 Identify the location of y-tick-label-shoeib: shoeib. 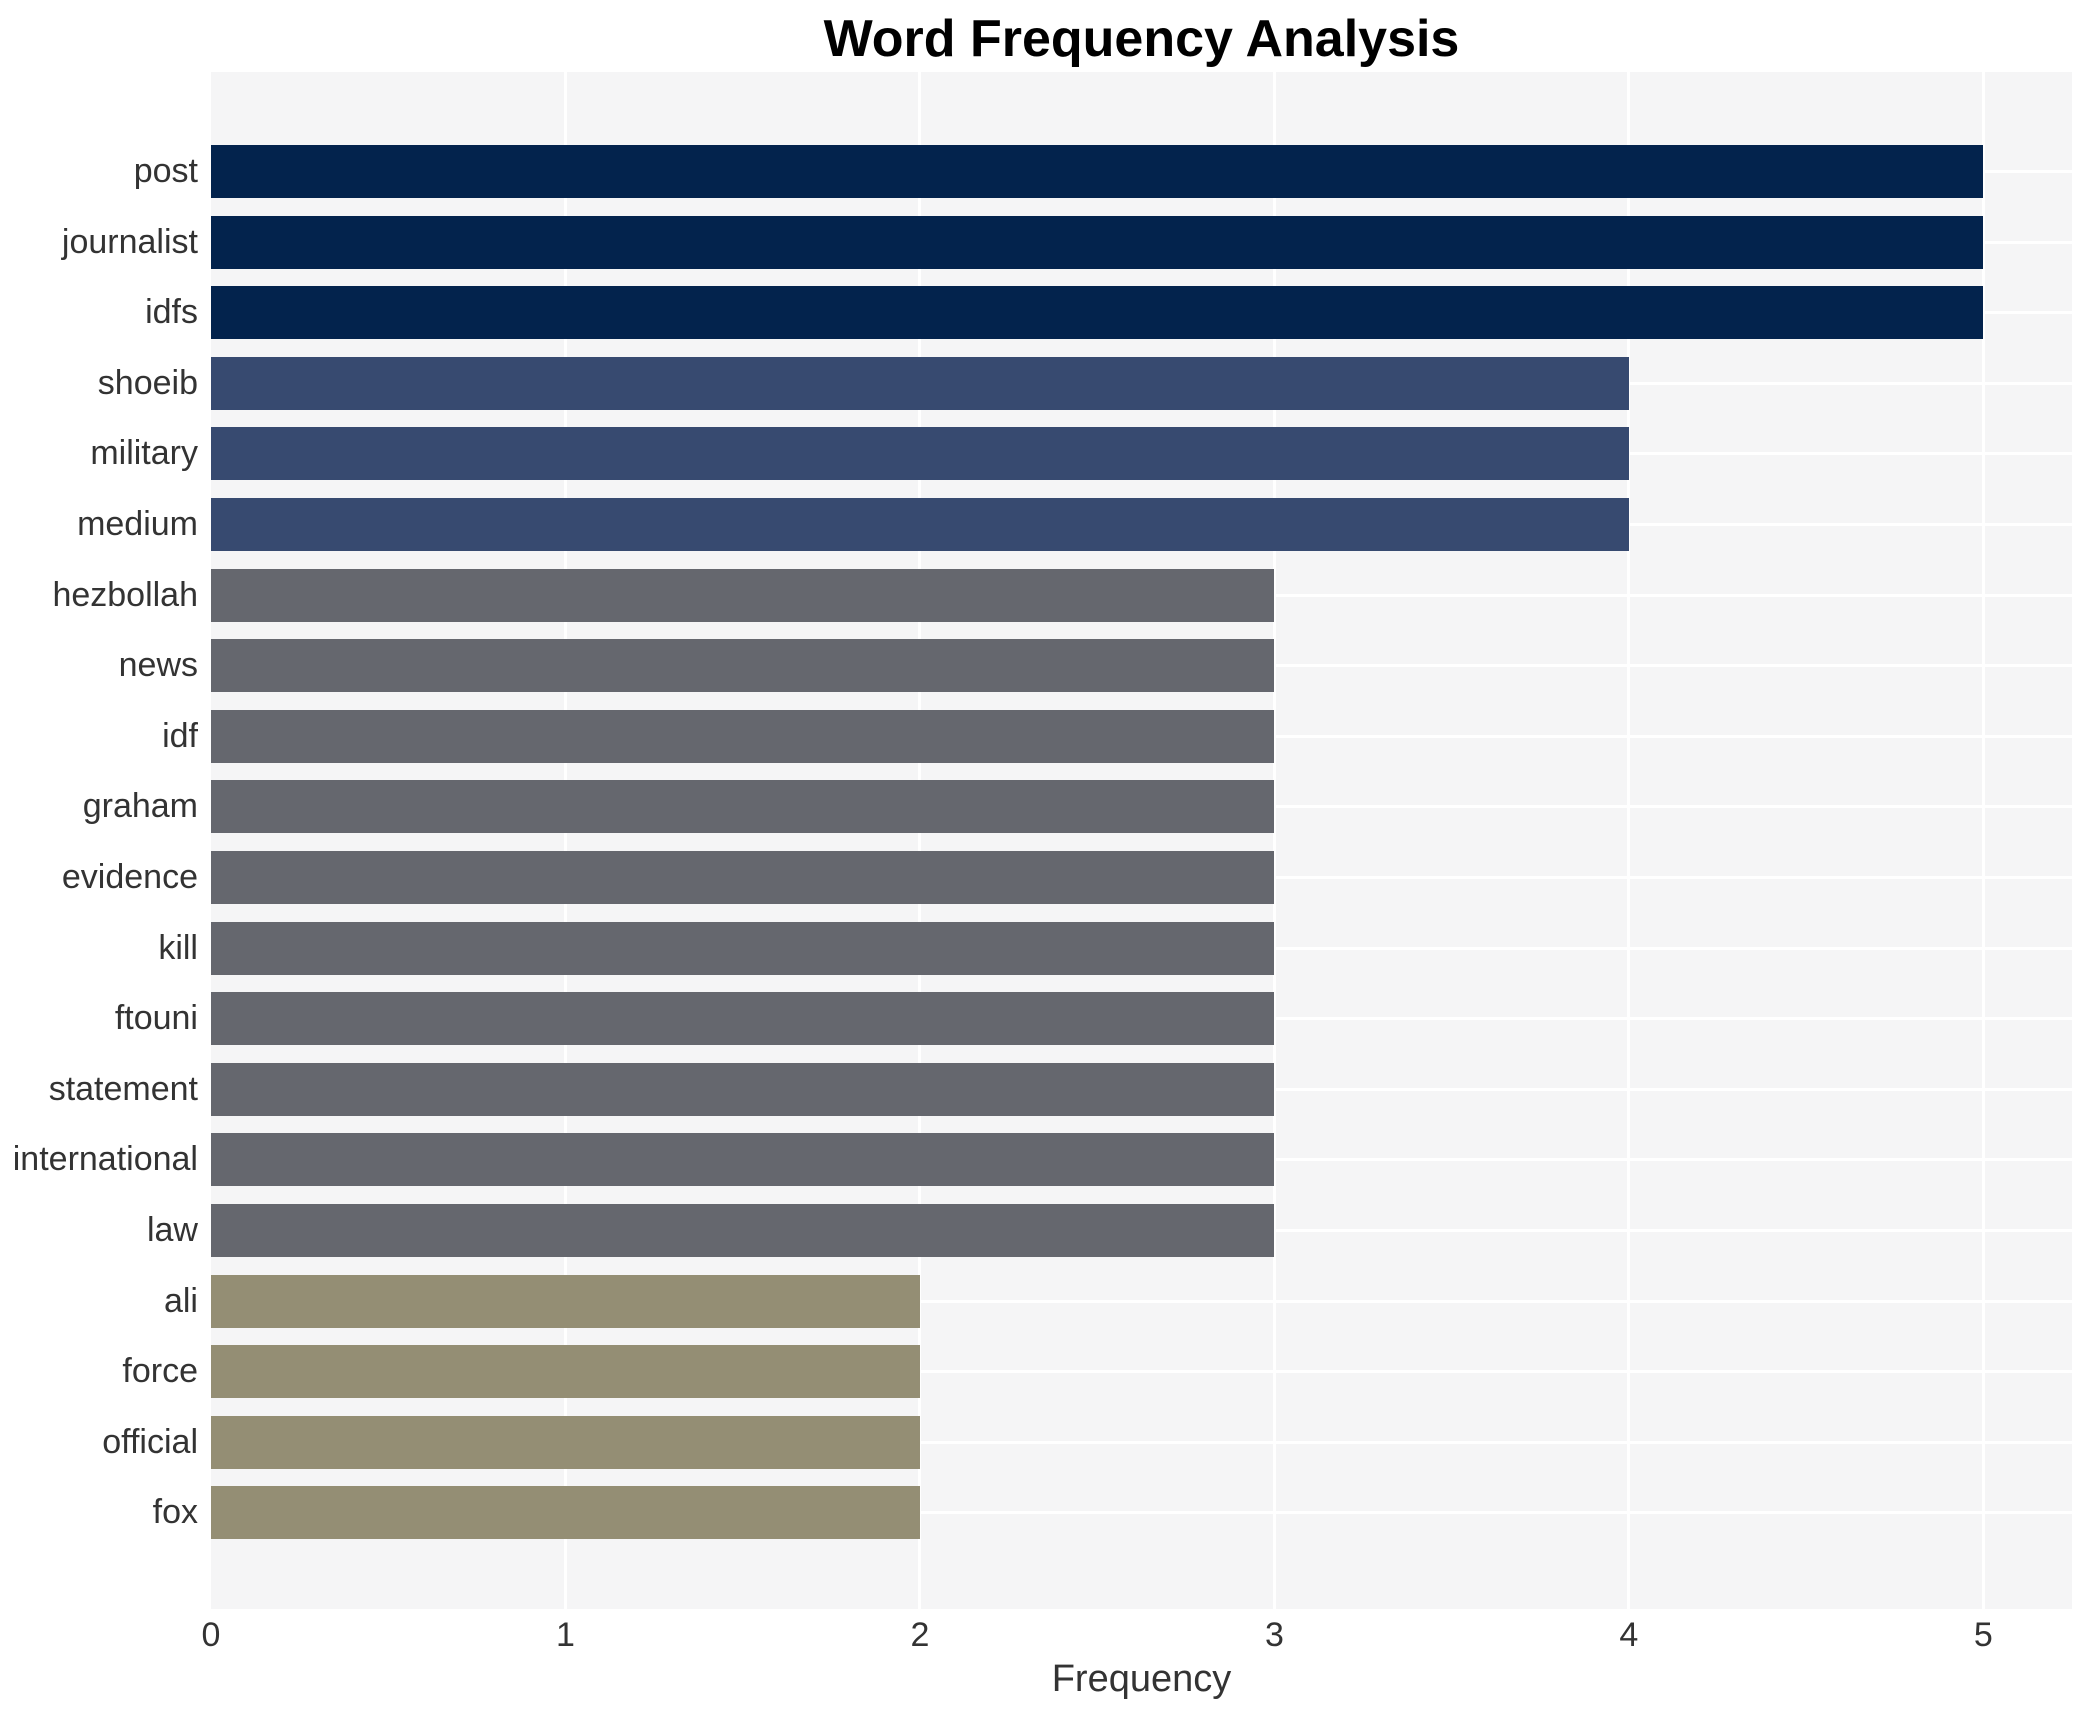
(147, 382).